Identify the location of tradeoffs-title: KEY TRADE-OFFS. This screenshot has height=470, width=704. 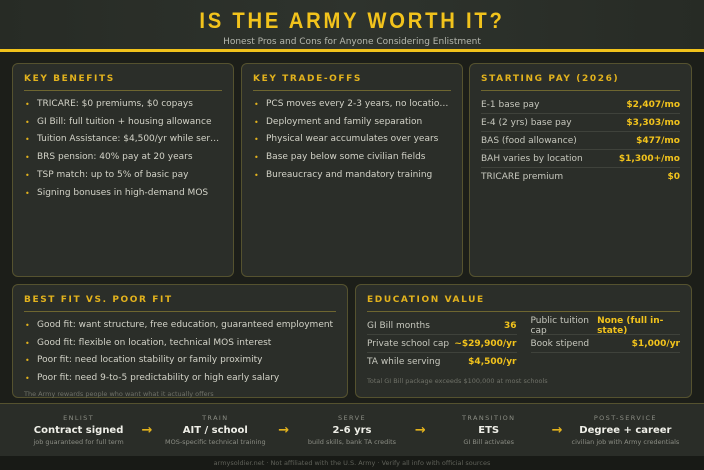
(352, 82).